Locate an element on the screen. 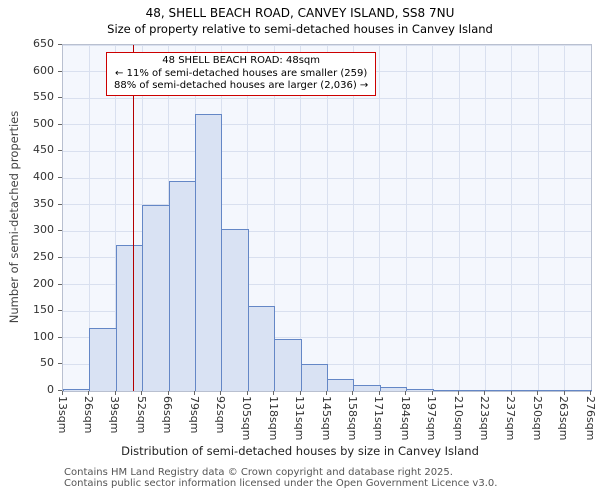 This screenshot has width=600, height=500. y-tick-label: 600 is located at coordinates (43, 70).